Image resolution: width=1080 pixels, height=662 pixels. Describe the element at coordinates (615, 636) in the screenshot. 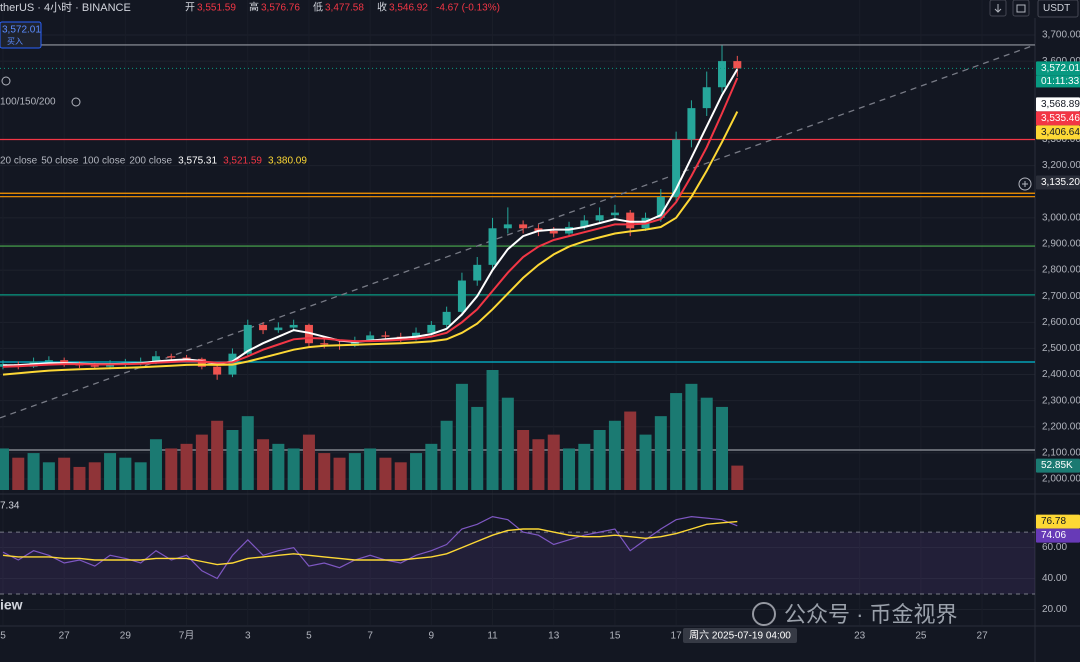

I see `x-tick-label: 15` at that location.